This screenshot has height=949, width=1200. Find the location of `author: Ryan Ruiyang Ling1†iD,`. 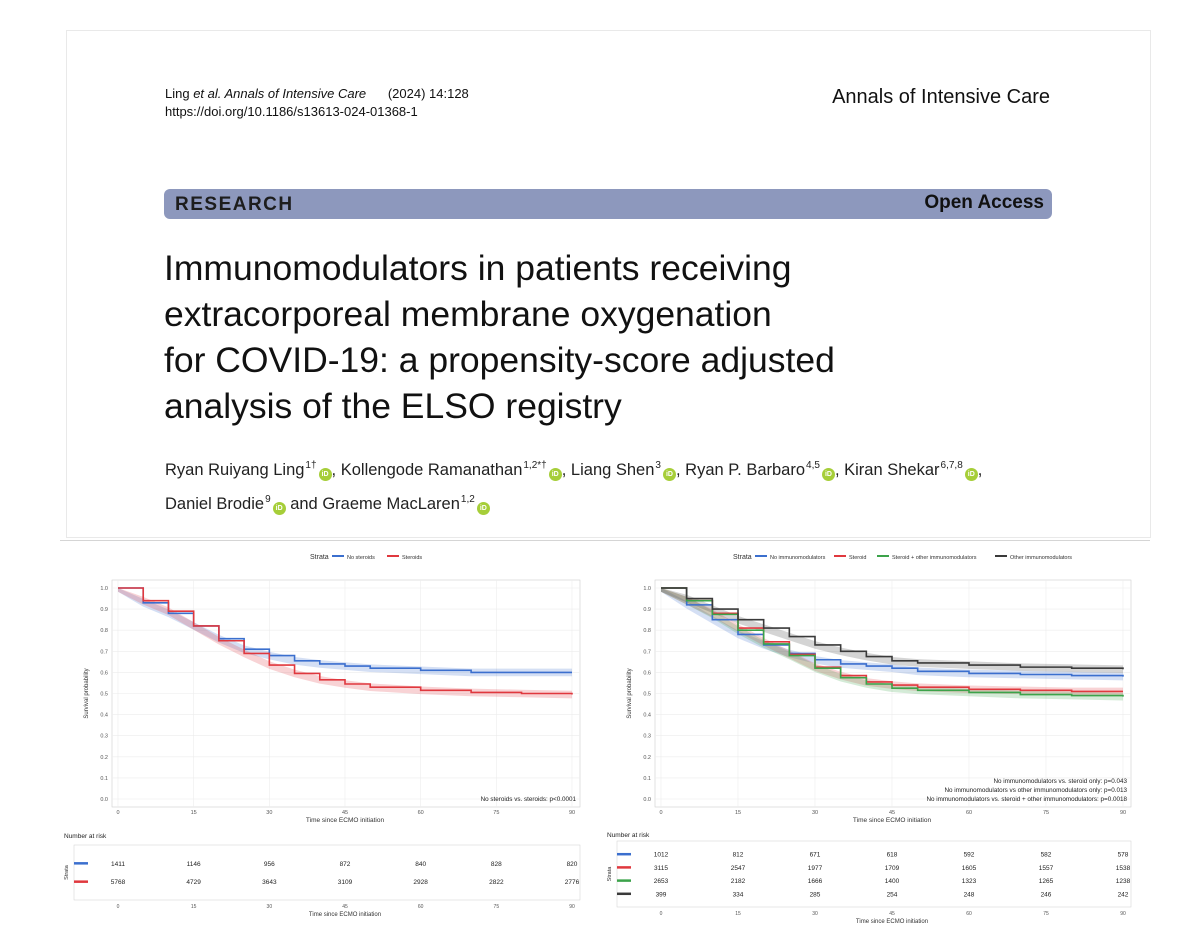

author: Ryan Ruiyang Ling1†iD, is located at coordinates (251, 470).